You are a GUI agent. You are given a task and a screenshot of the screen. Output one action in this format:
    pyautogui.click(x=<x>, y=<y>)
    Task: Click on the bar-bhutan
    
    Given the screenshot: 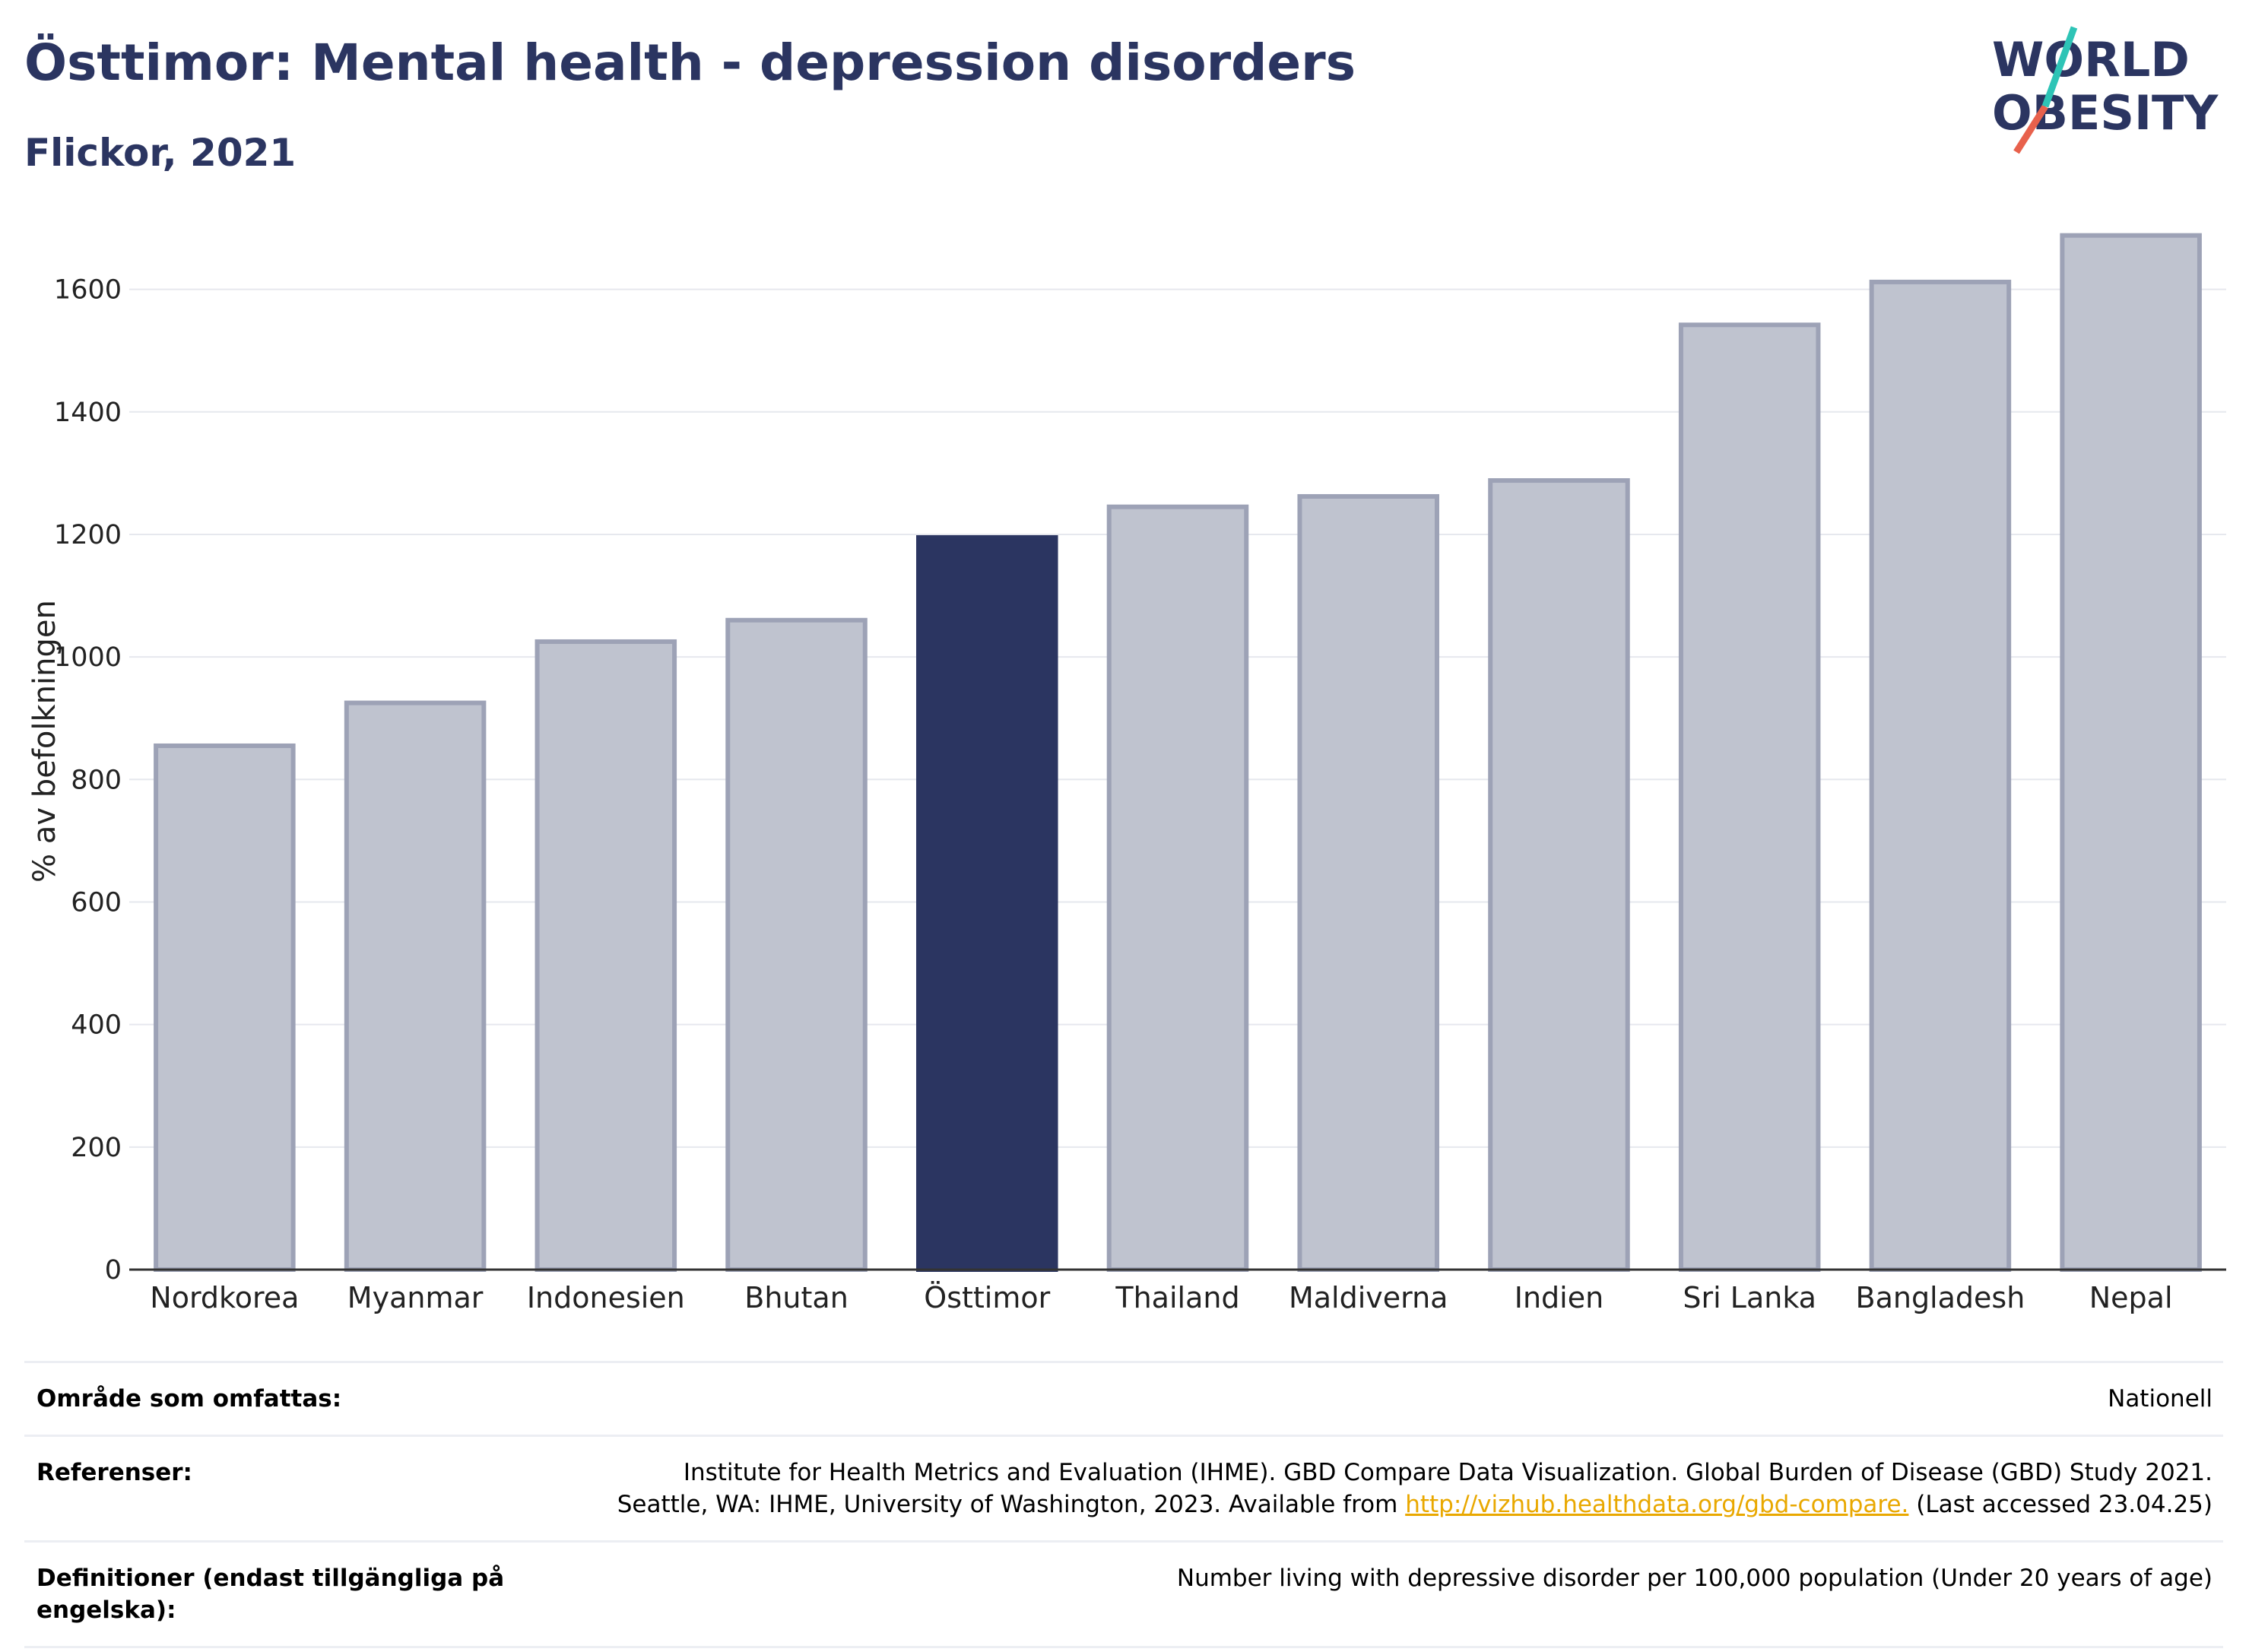 What is the action you would take?
    pyautogui.click(x=796, y=944)
    